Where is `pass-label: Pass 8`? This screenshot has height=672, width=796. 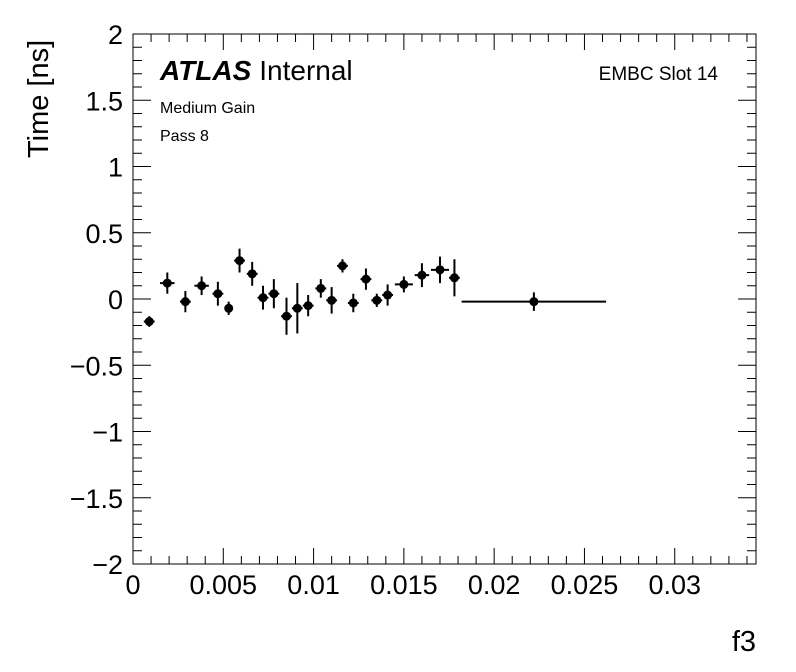 pass-label: Pass 8 is located at coordinates (184, 136).